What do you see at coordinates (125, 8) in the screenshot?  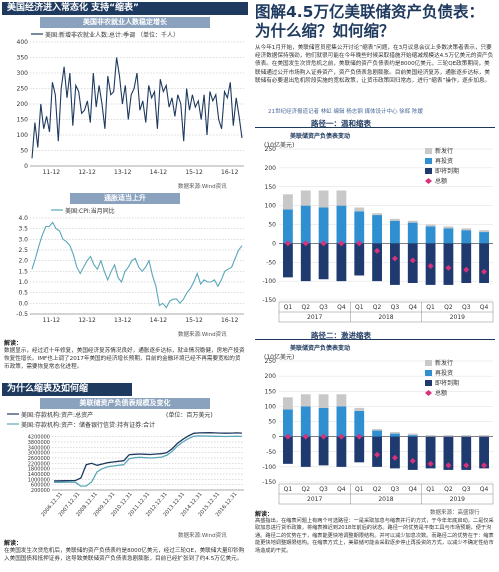 I see `left-main-title: 美国经济进入常态化 支持“缩表”` at bounding box center [125, 8].